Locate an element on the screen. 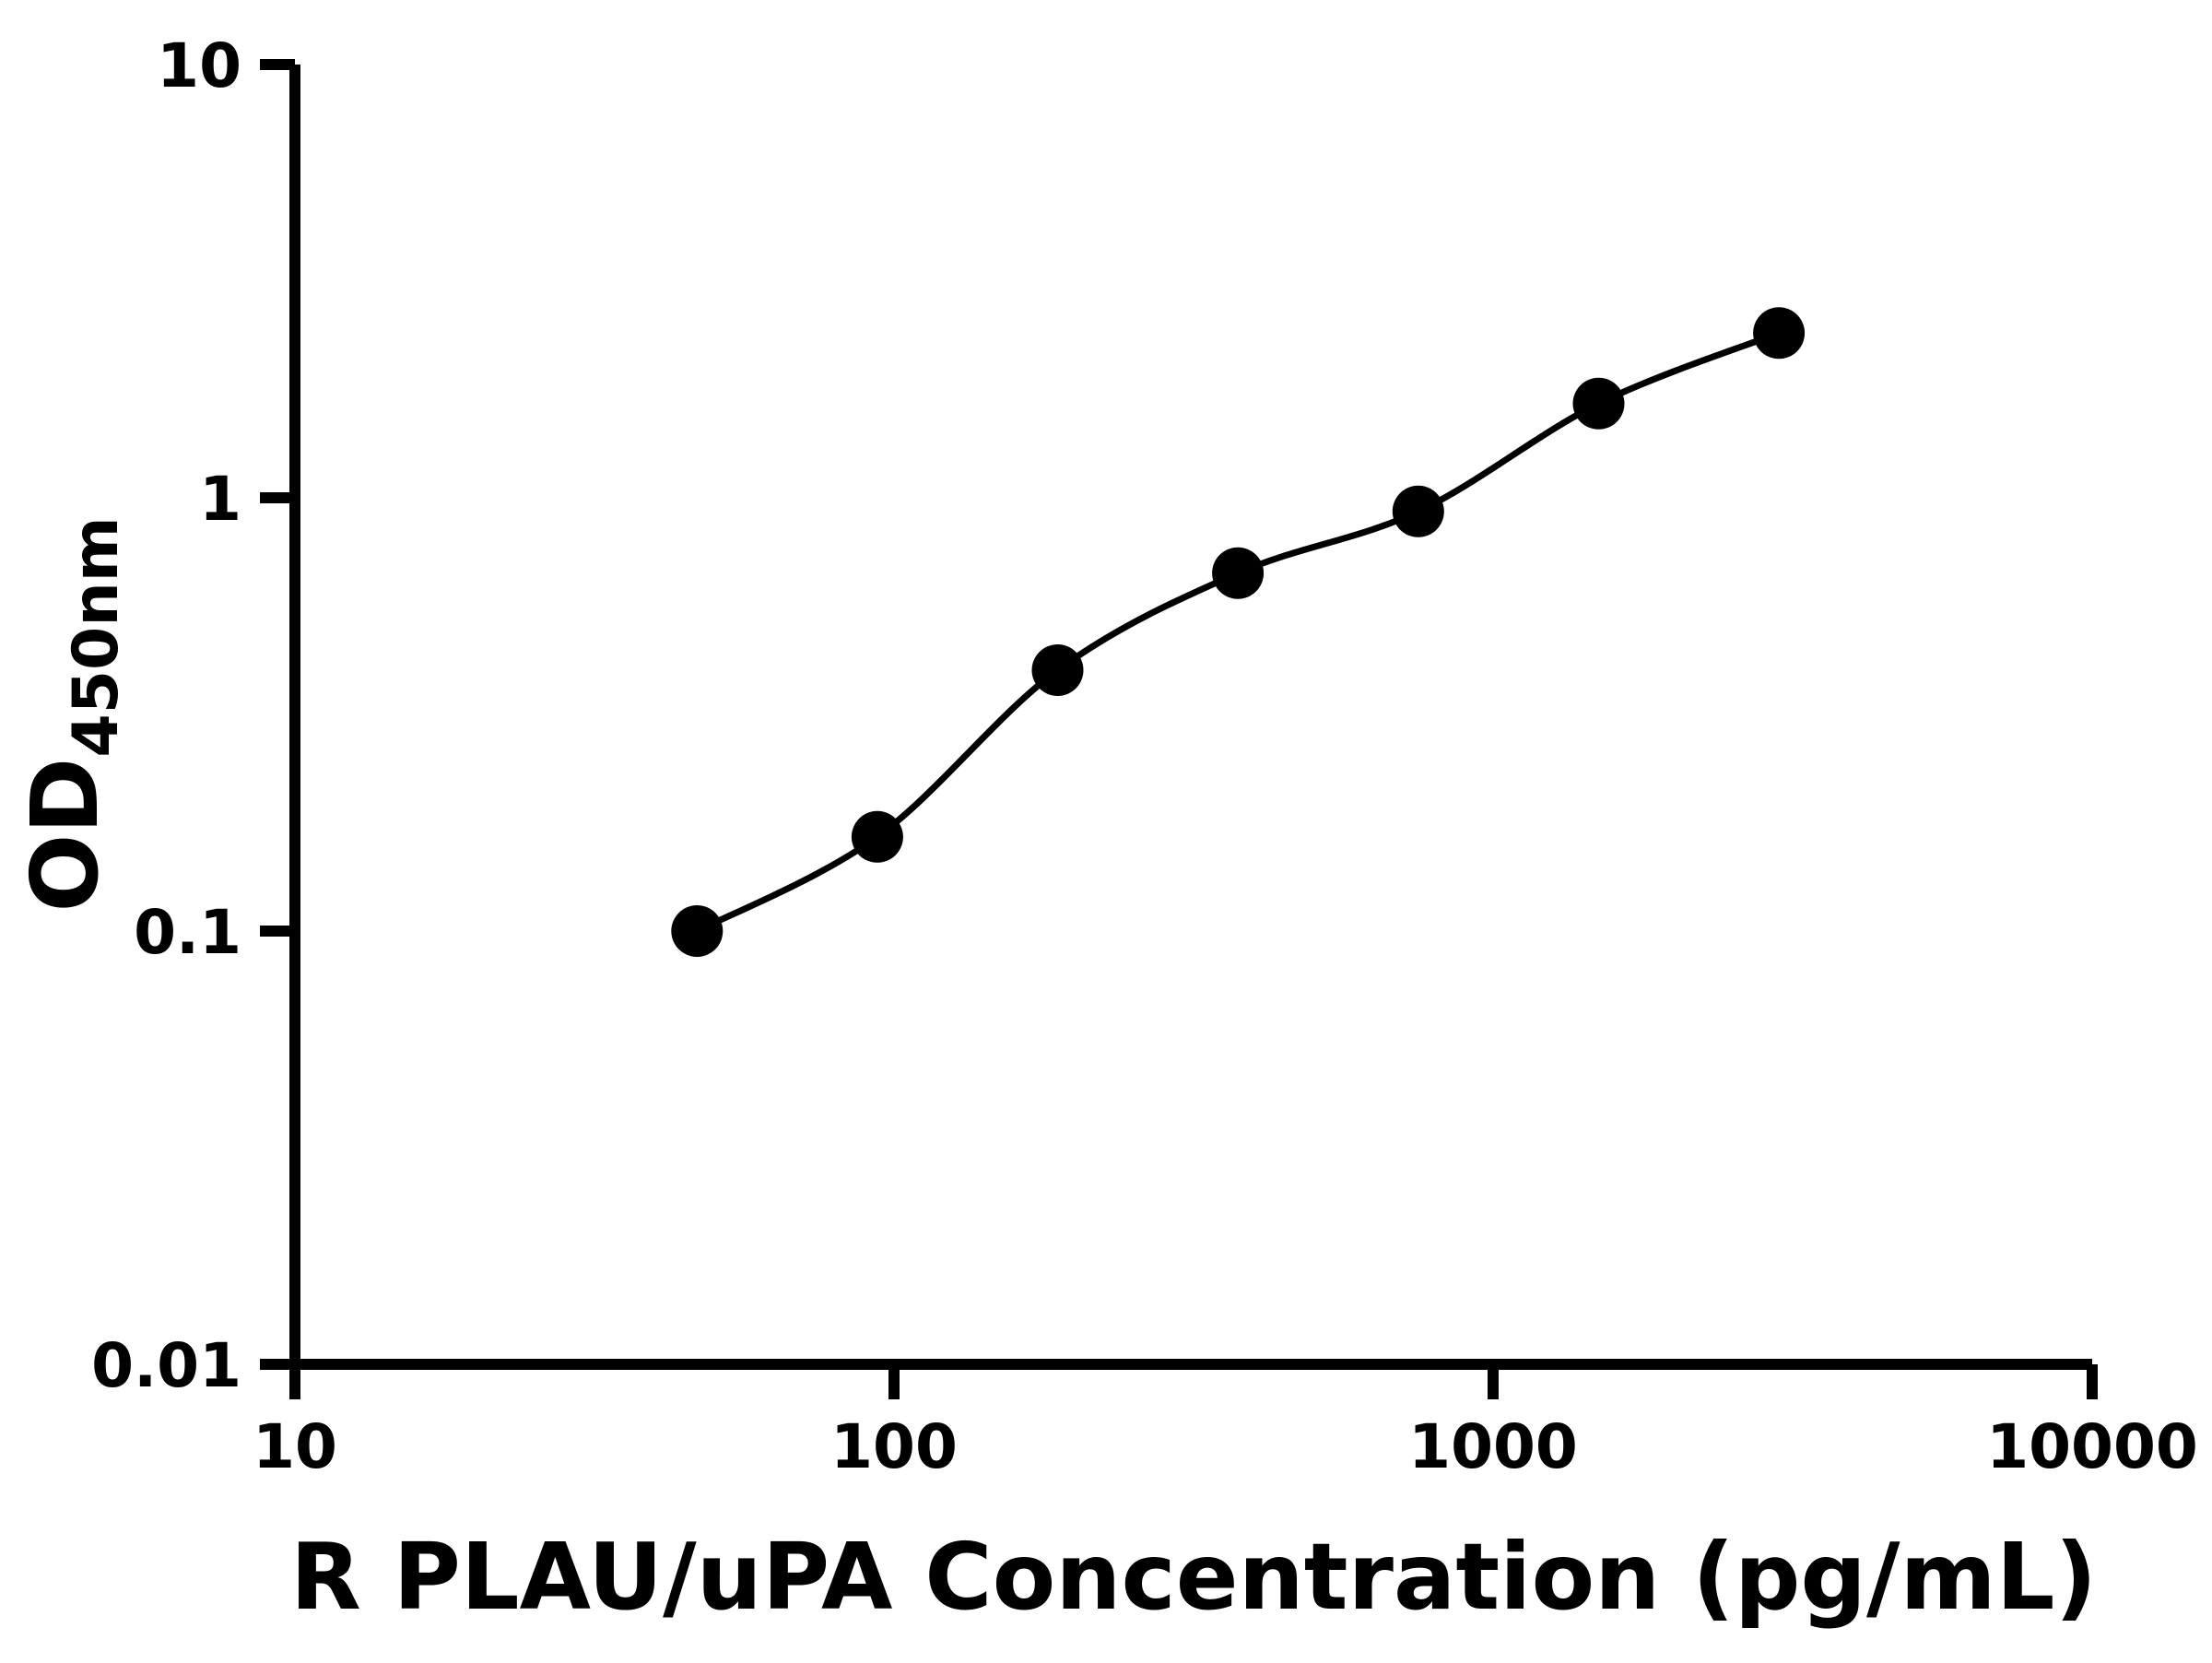  x-tick-label: 100 is located at coordinates (894, 1446).